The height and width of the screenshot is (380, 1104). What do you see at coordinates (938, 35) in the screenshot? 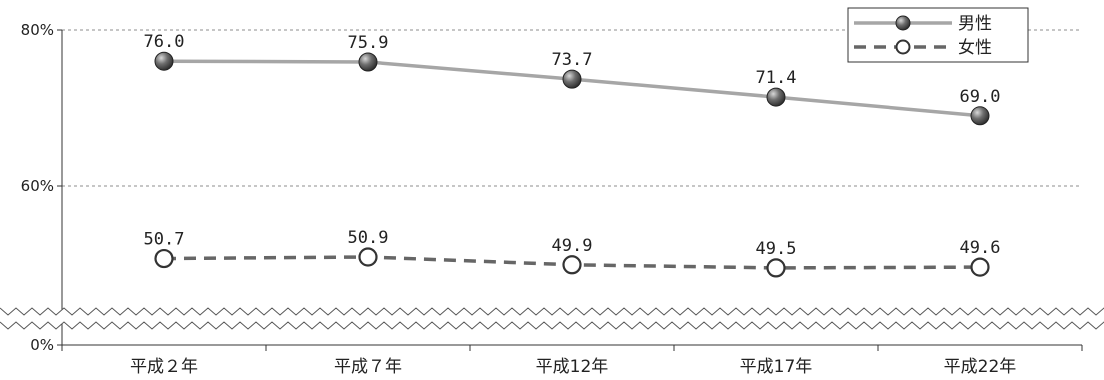
I see `legend-box` at bounding box center [938, 35].